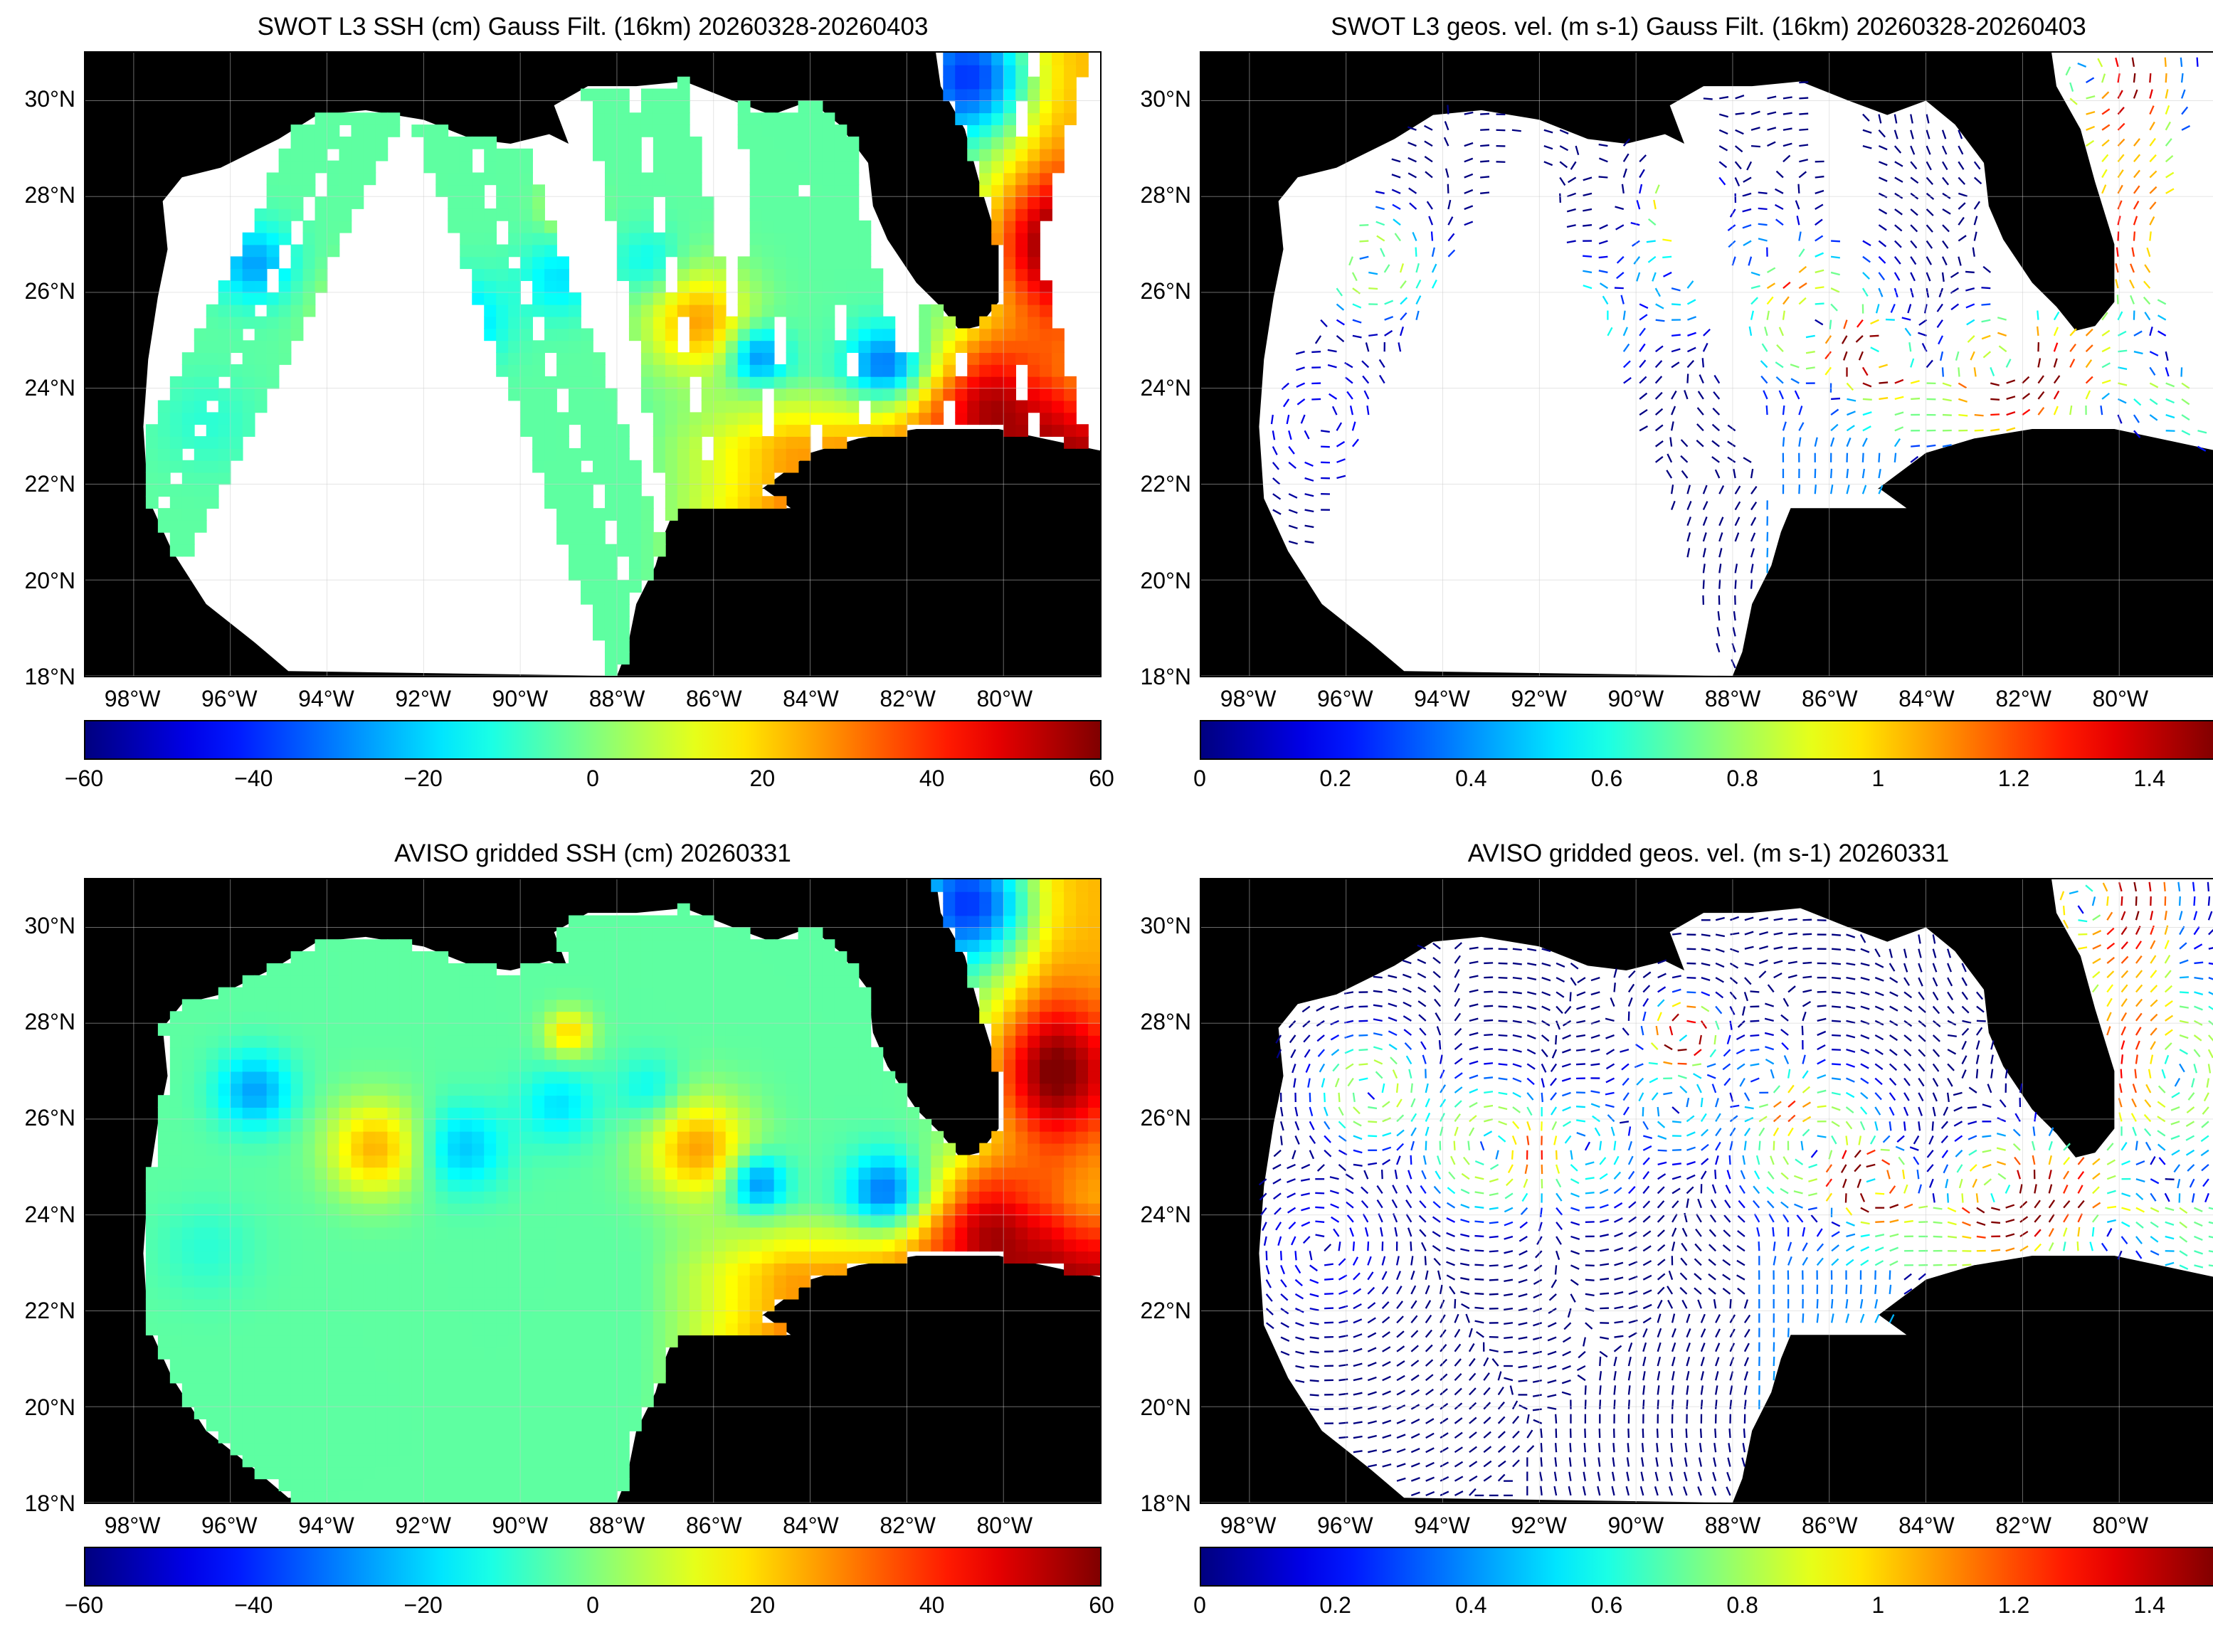 The width and height of the screenshot is (2213, 1652). What do you see at coordinates (1442, 1525) in the screenshot?
I see `lon-tick-label: 94°W` at bounding box center [1442, 1525].